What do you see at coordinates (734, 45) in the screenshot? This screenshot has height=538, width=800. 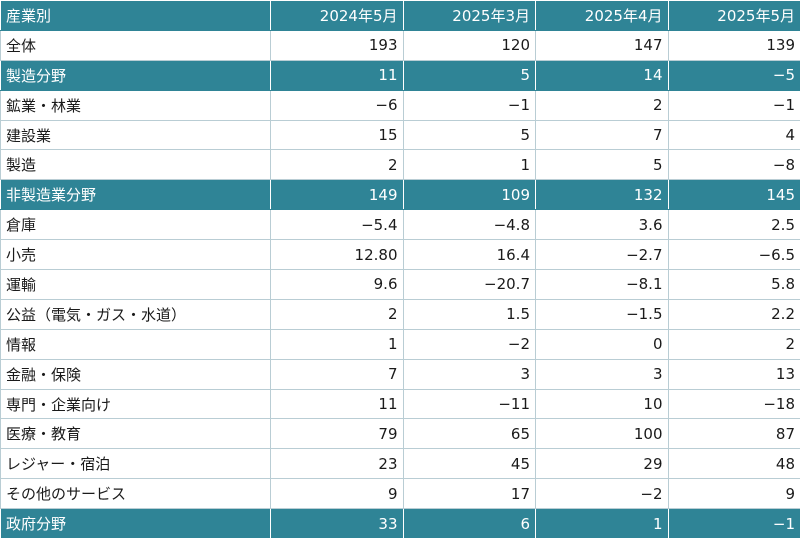 I see `cell-value: 139` at bounding box center [734, 45].